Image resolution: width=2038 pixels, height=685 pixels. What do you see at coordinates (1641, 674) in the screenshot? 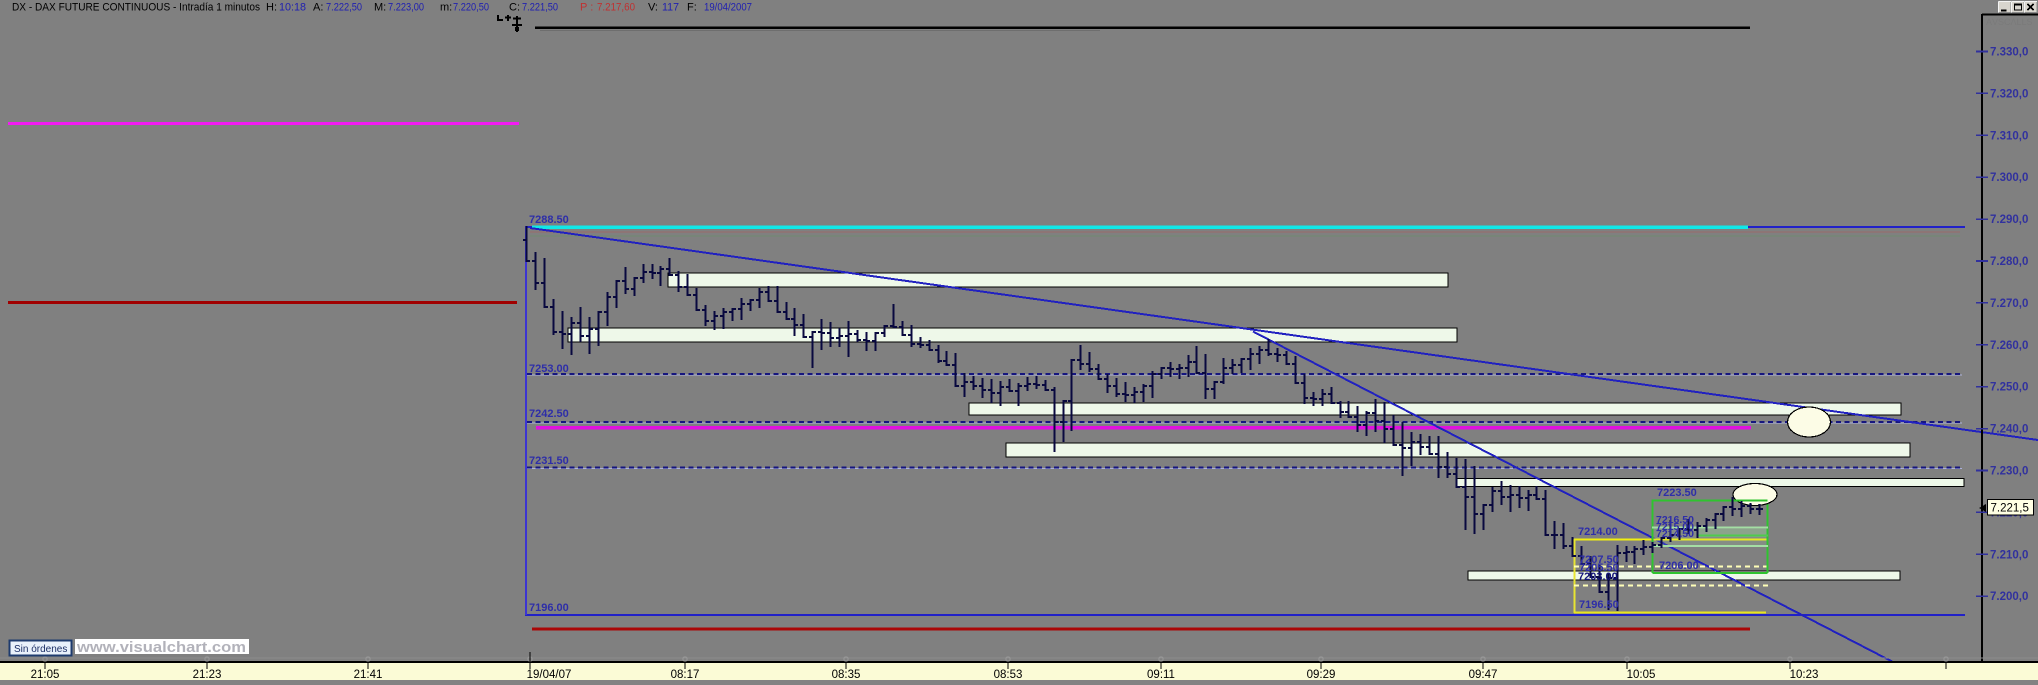
I see `svg-text: 10:05` at bounding box center [1641, 674].